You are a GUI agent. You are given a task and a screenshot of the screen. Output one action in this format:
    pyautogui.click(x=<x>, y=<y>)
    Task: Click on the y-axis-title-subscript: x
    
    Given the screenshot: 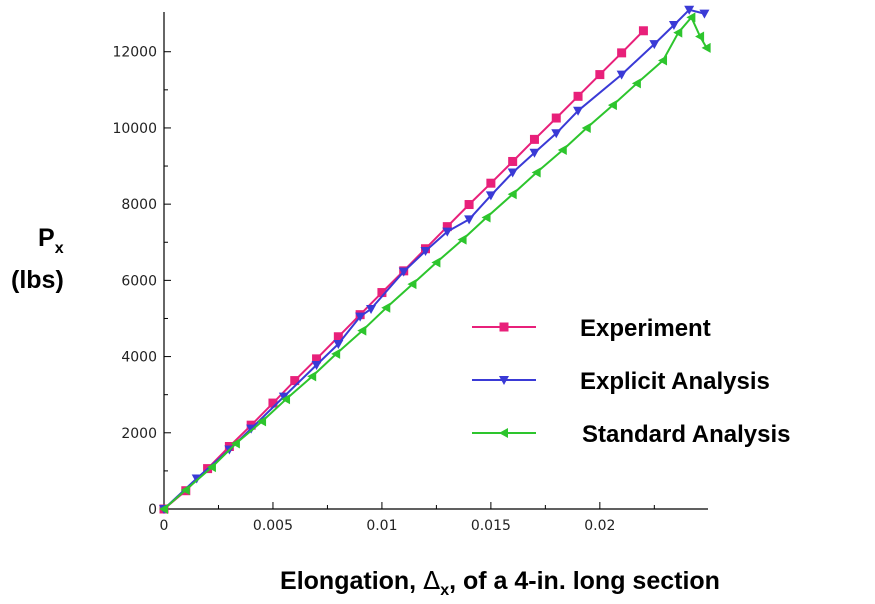 What is the action you would take?
    pyautogui.click(x=59, y=248)
    